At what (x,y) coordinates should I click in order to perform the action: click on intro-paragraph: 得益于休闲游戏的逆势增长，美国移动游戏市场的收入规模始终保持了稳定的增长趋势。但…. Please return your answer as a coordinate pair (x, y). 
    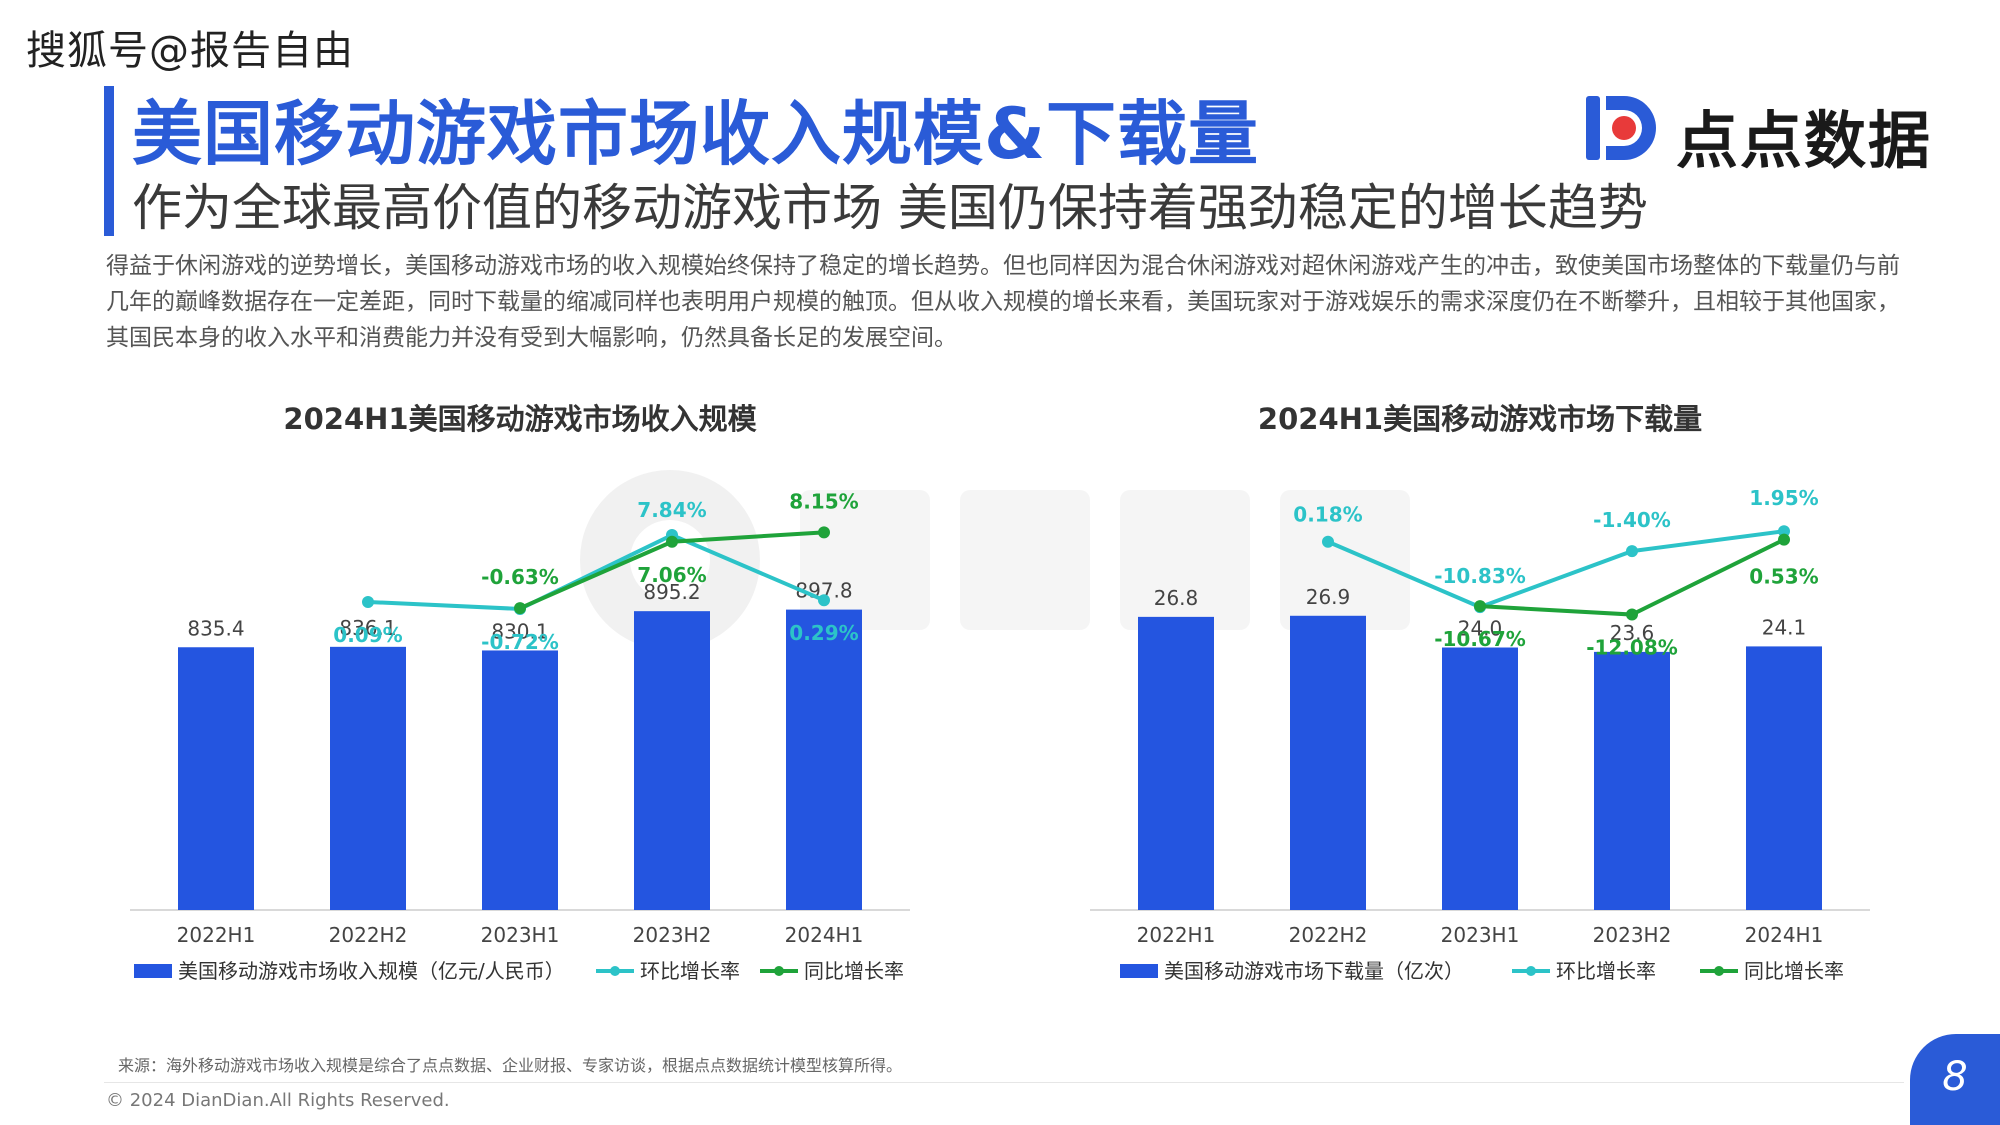
    Looking at the image, I should click on (1006, 302).